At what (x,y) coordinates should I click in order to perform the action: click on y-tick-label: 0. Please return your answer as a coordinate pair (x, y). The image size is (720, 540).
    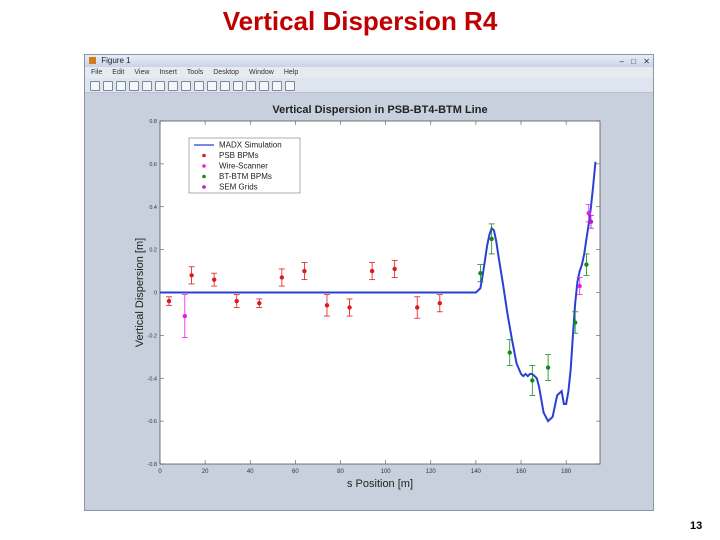
    Looking at the image, I should click on (155, 294).